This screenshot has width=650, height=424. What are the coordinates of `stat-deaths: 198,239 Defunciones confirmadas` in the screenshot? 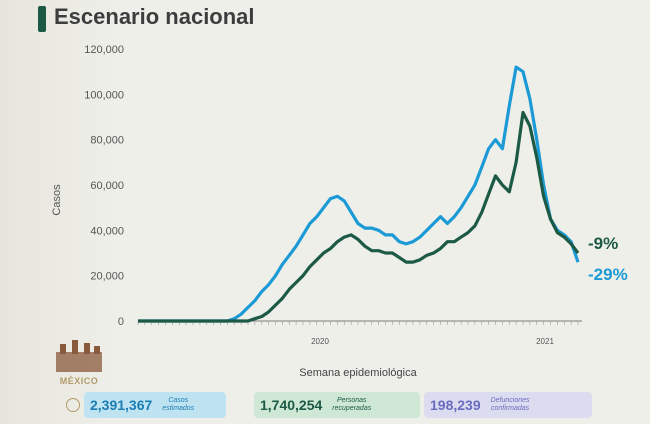 It's located at (508, 405).